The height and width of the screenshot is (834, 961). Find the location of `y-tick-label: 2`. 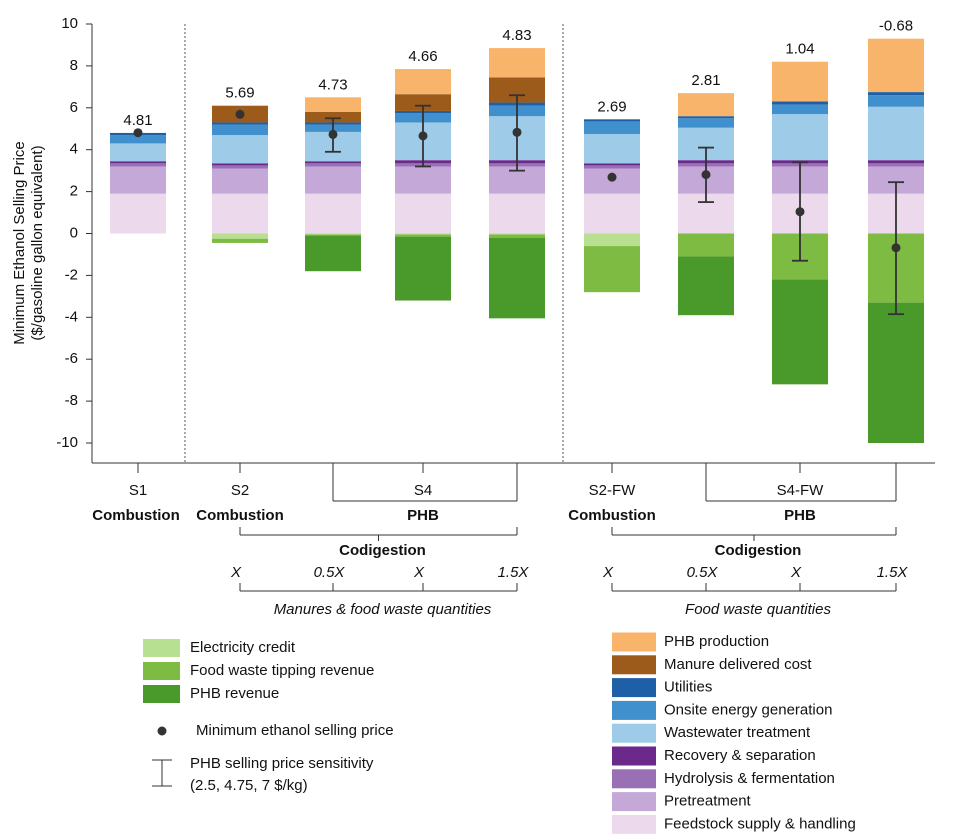

y-tick-label: 2 is located at coordinates (74, 191).